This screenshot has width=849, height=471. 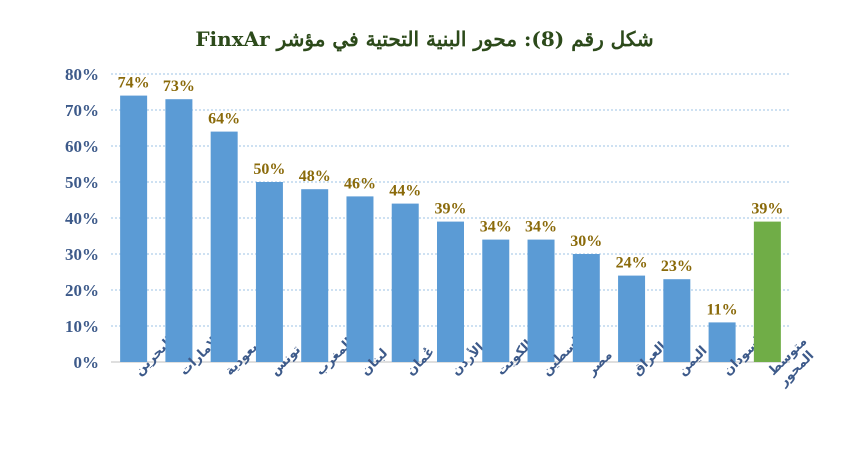 What do you see at coordinates (405, 191) in the screenshot?
I see `data-label: 44%` at bounding box center [405, 191].